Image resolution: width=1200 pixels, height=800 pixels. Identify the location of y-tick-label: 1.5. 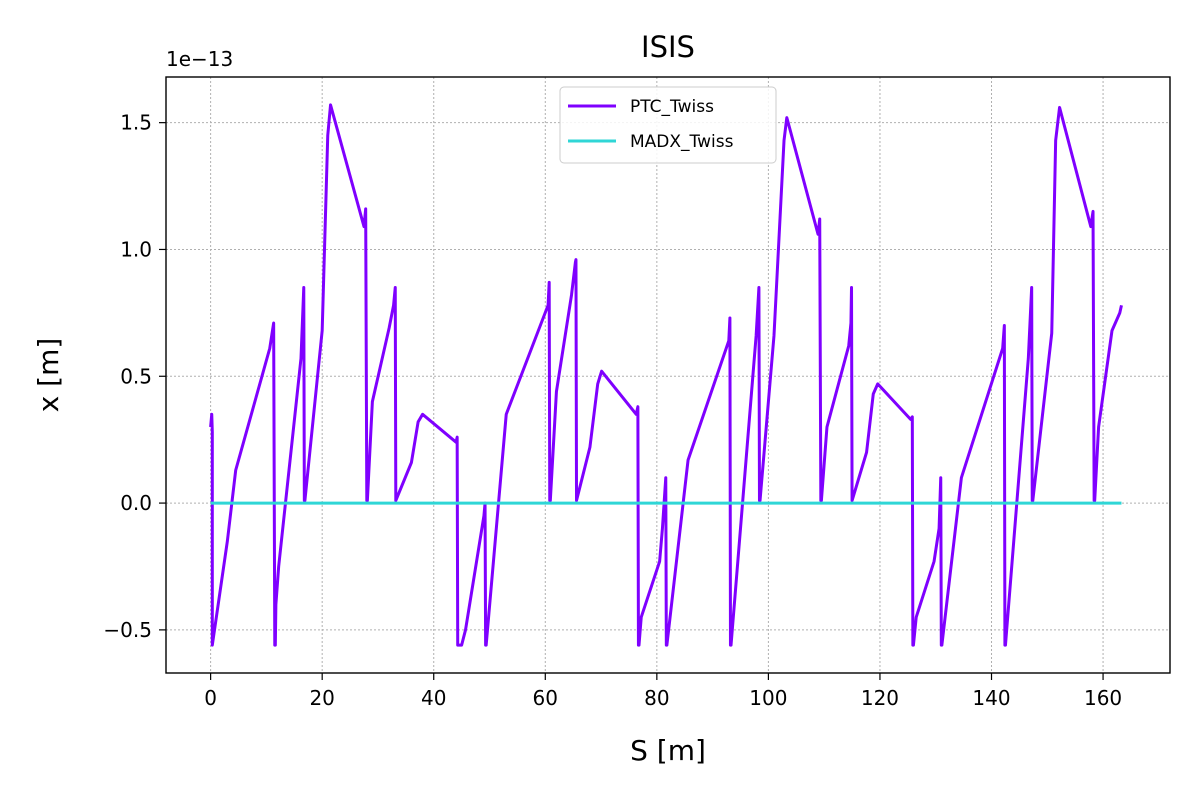
(136, 123).